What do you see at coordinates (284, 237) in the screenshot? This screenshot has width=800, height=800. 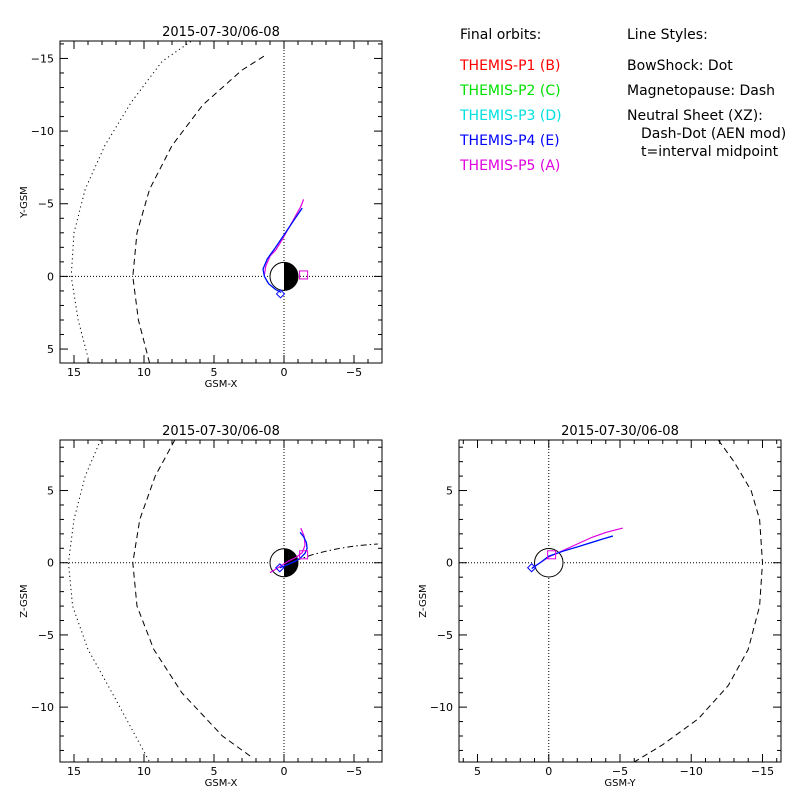 I see `orbit-themis-p5` at bounding box center [284, 237].